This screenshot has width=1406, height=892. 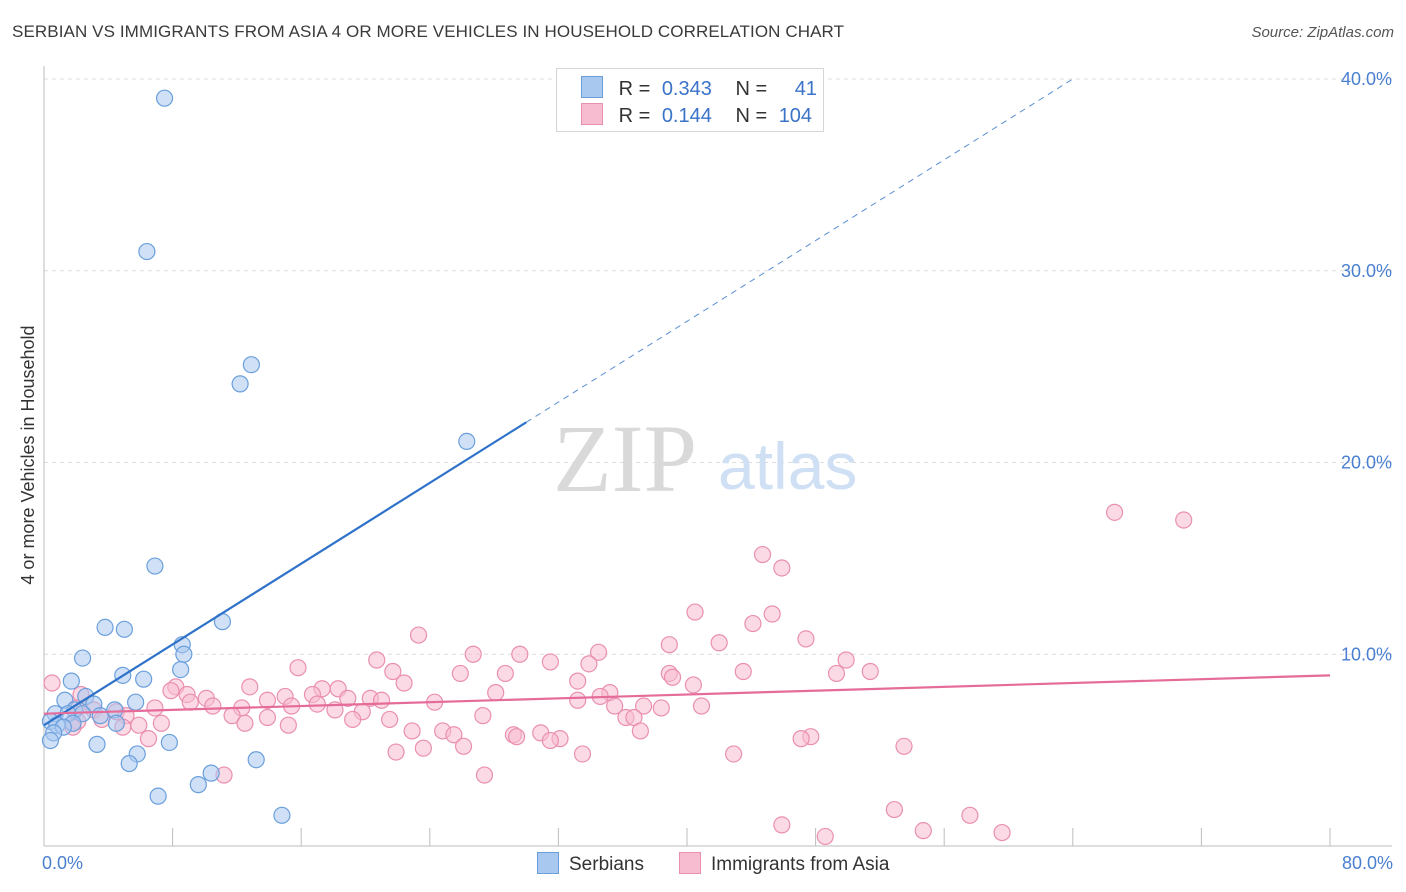 I want to click on source-credit: Source: ZipAtlas.com, so click(x=1322, y=32).